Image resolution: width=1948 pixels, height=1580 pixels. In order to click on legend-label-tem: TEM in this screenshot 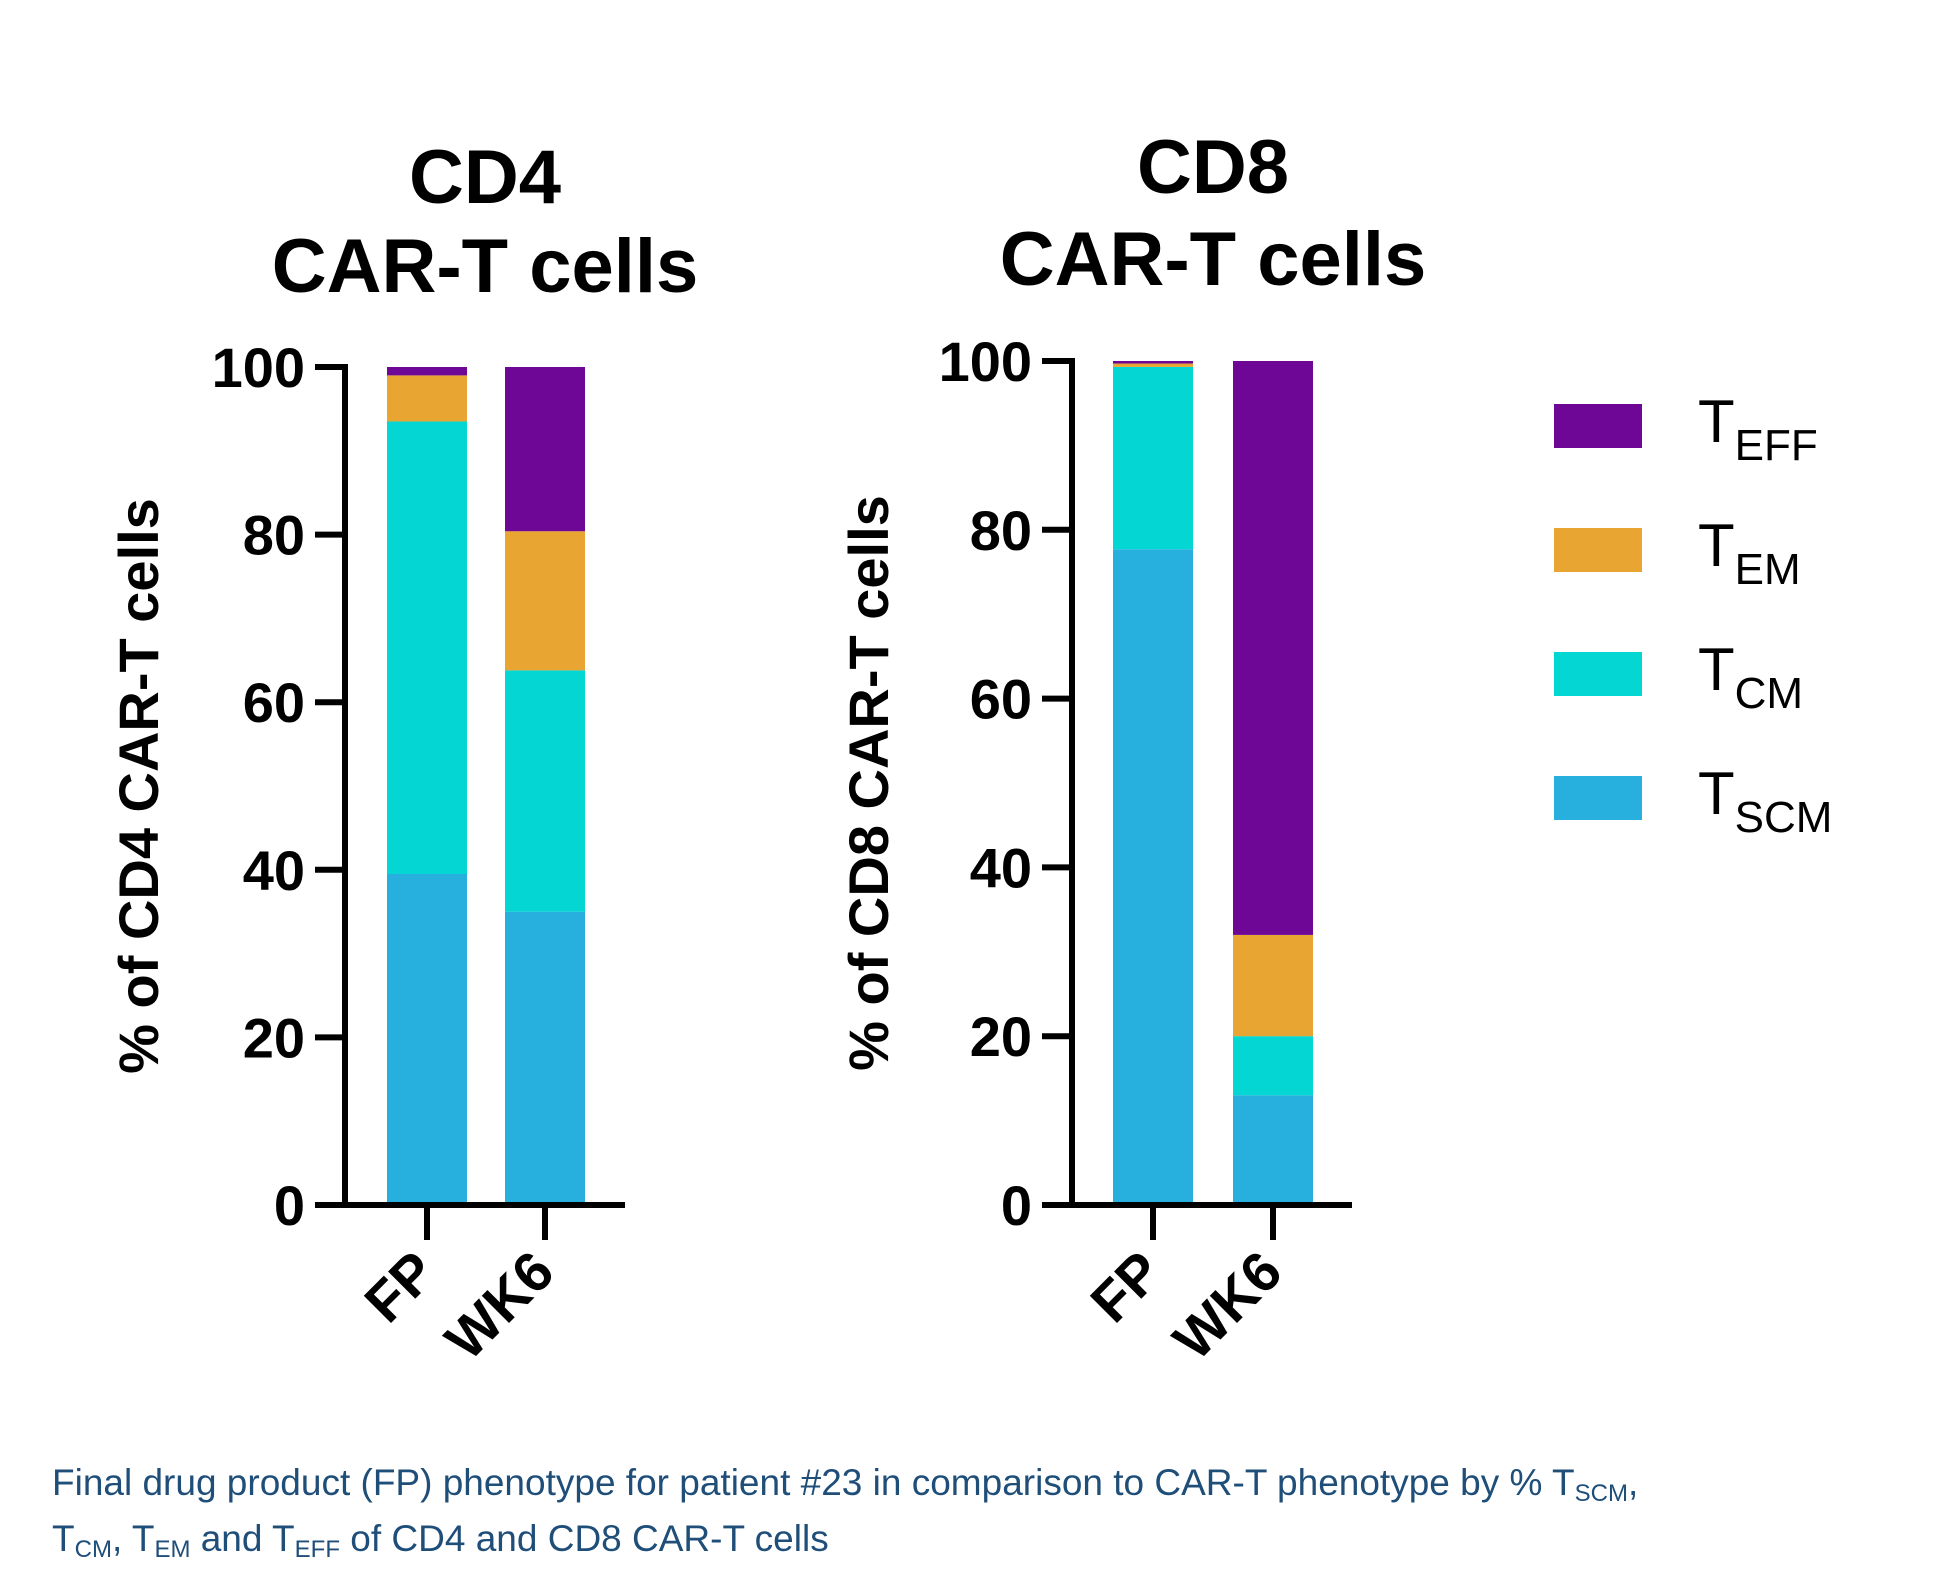, I will do `click(1749, 553)`.